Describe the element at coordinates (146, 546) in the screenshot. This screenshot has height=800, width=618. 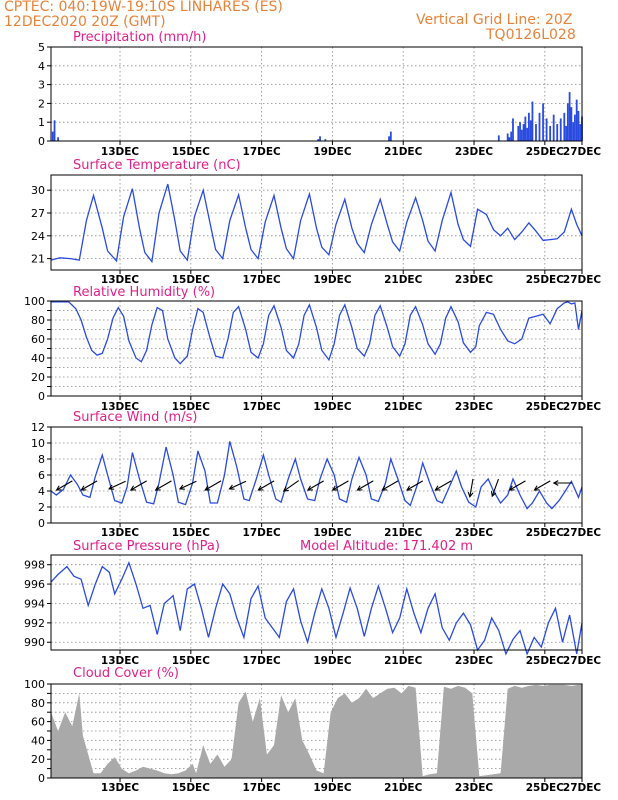
I see `panel-title: Surface Pressure (hPa)` at that location.